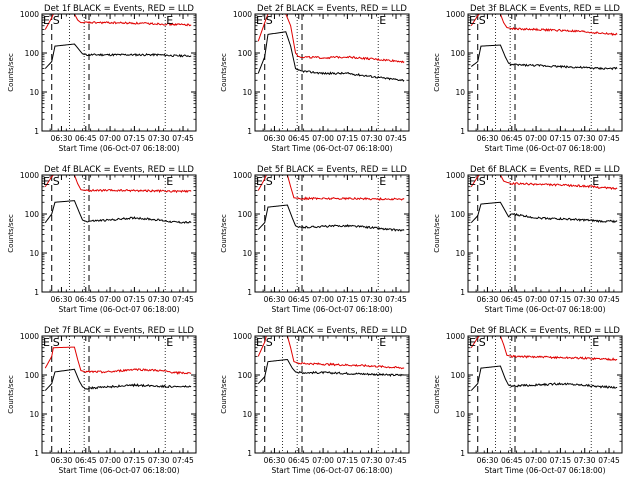 This screenshot has width=640, height=480. Describe the element at coordinates (545, 9) in the screenshot. I see `panel-title: Det 3f BLACK = Events, RED = LLD` at that location.